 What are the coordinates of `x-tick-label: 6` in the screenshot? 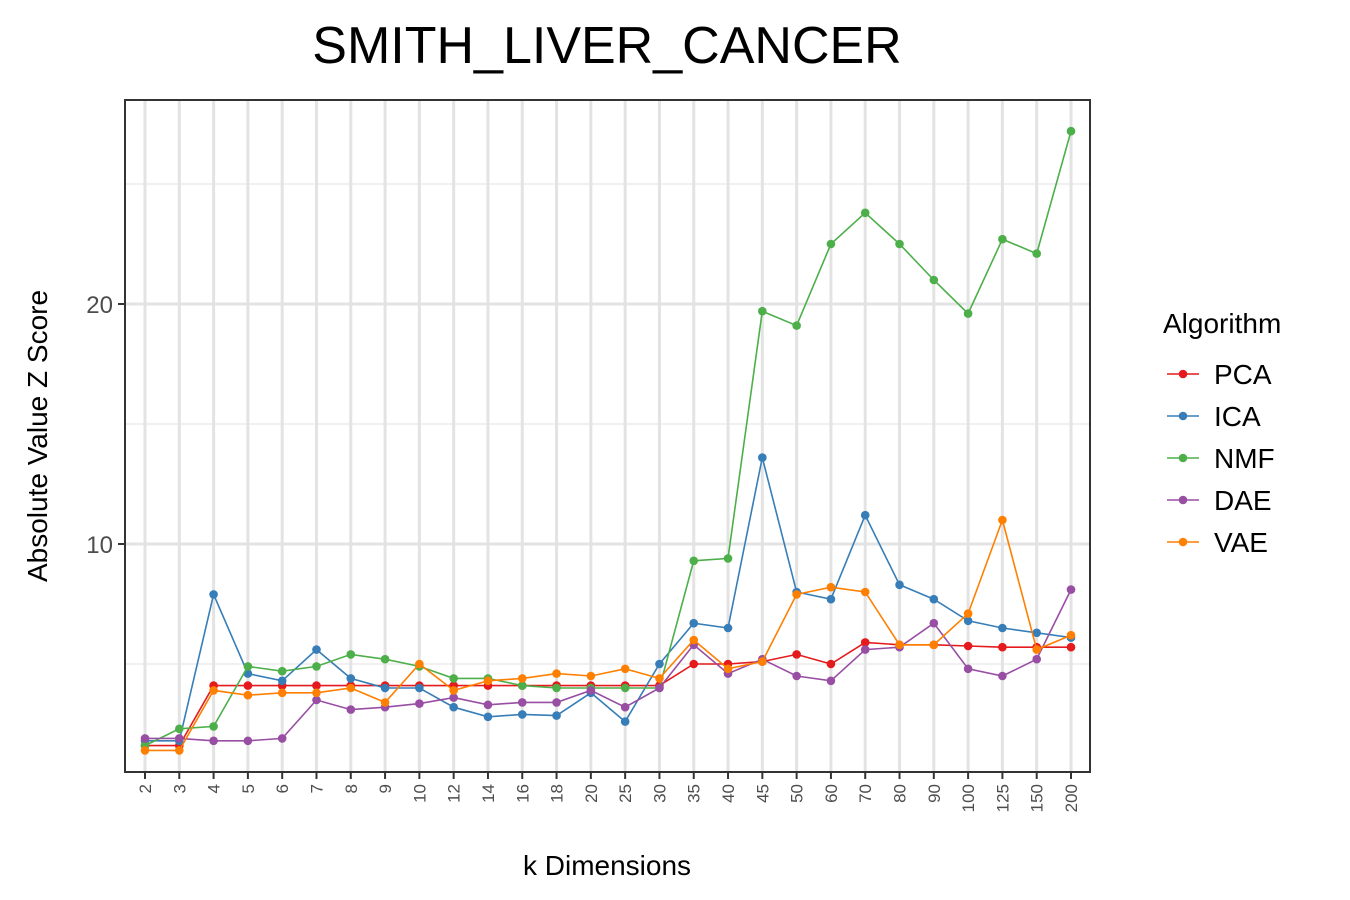 It's located at (282, 788).